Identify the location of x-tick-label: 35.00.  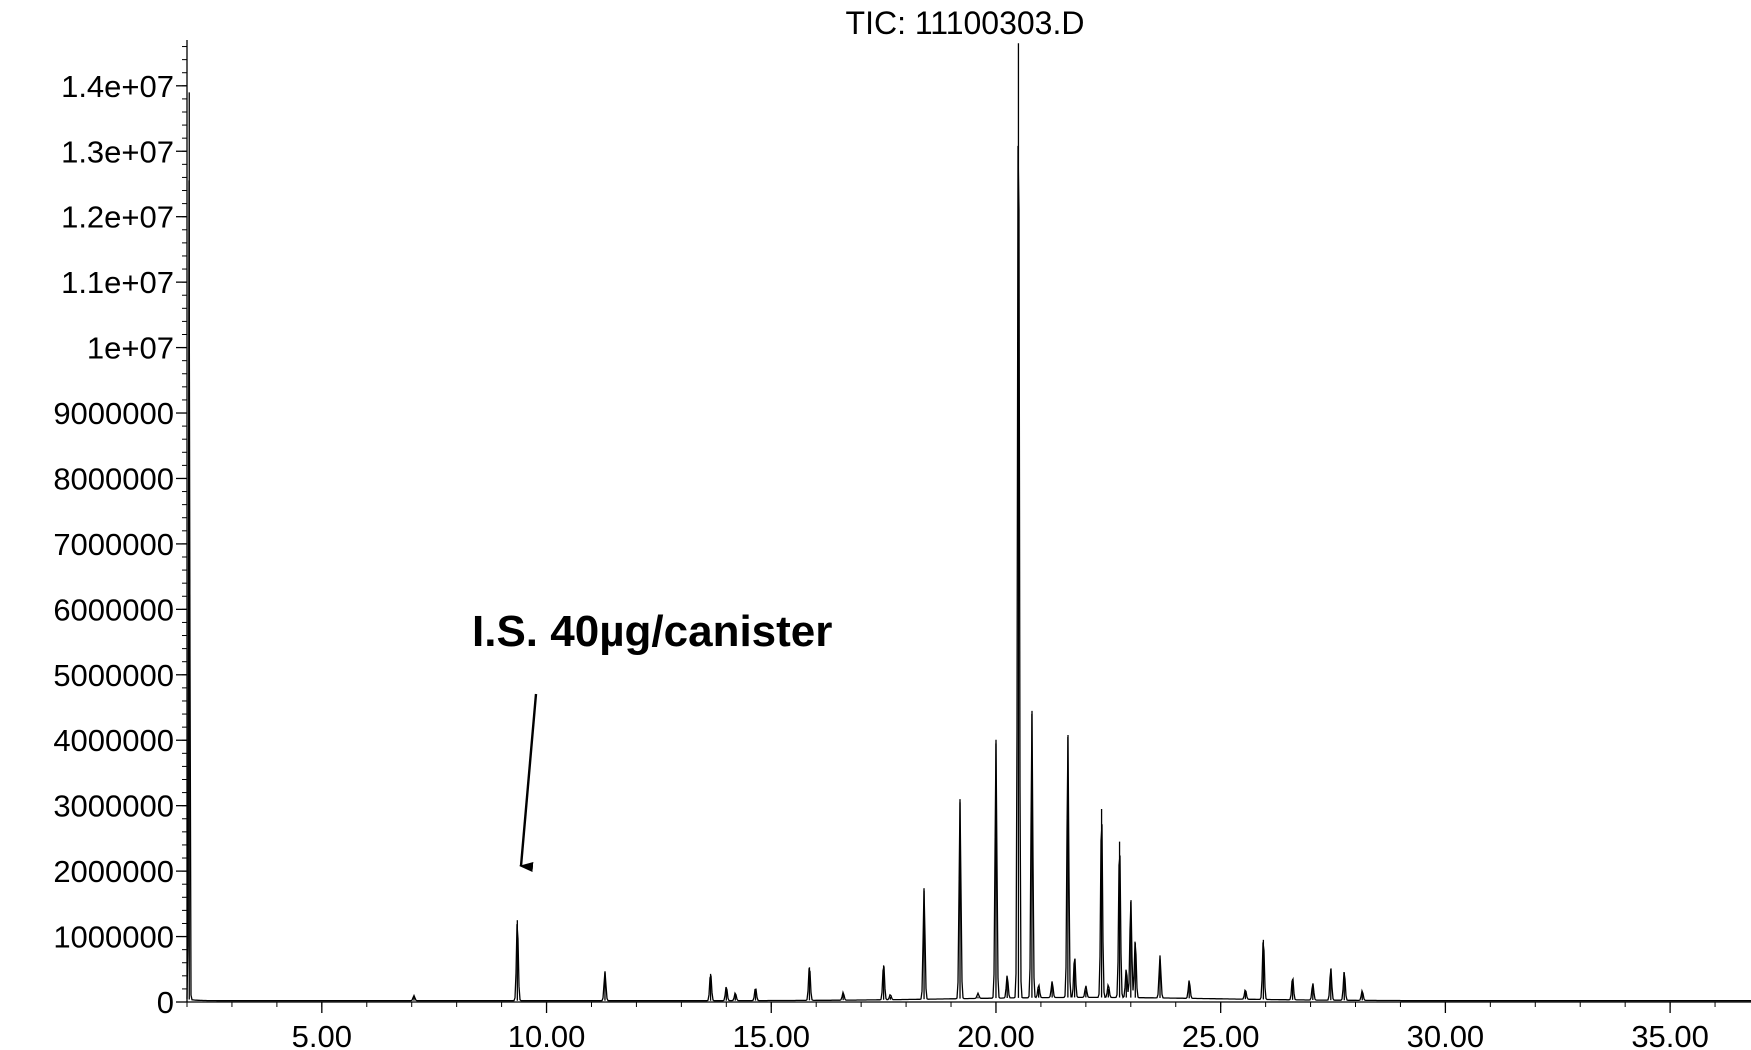
(1670, 1034).